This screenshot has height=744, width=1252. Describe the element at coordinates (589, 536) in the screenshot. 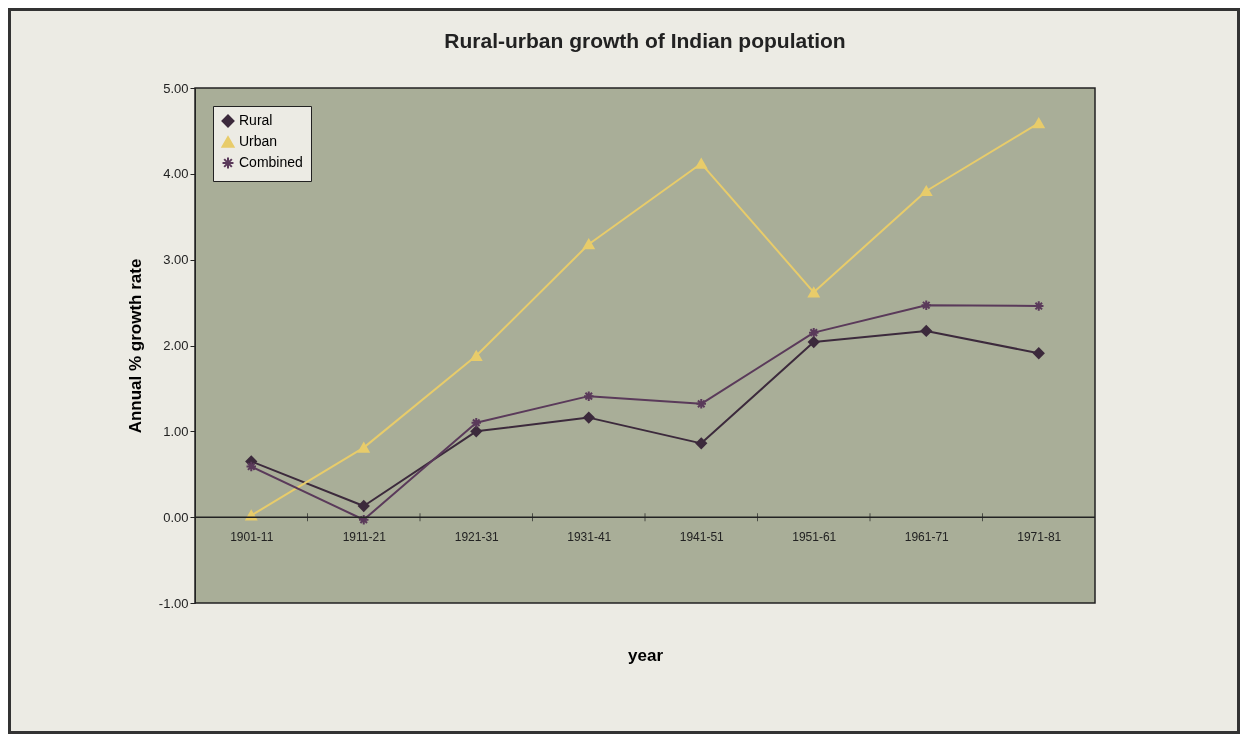

I see `x-tick-label: 1931-41` at that location.